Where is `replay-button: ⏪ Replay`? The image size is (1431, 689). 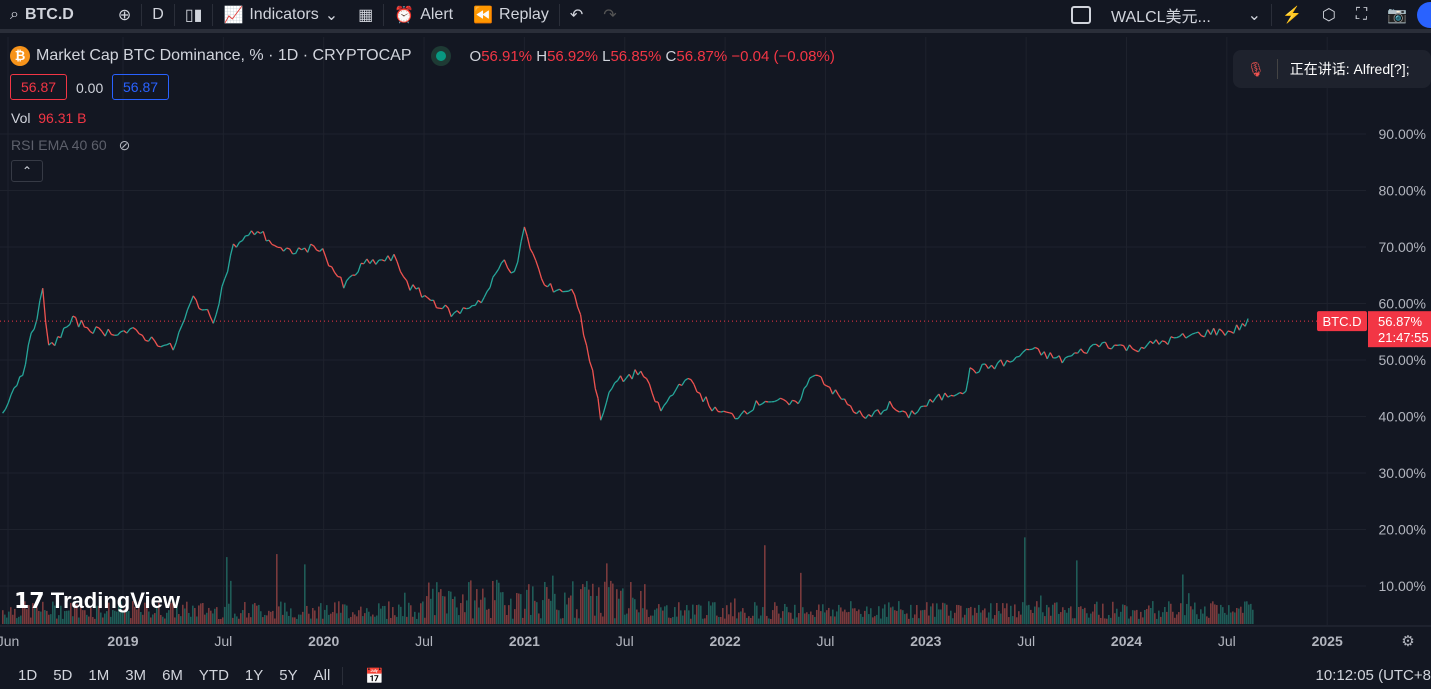 replay-button: ⏪ Replay is located at coordinates (511, 14).